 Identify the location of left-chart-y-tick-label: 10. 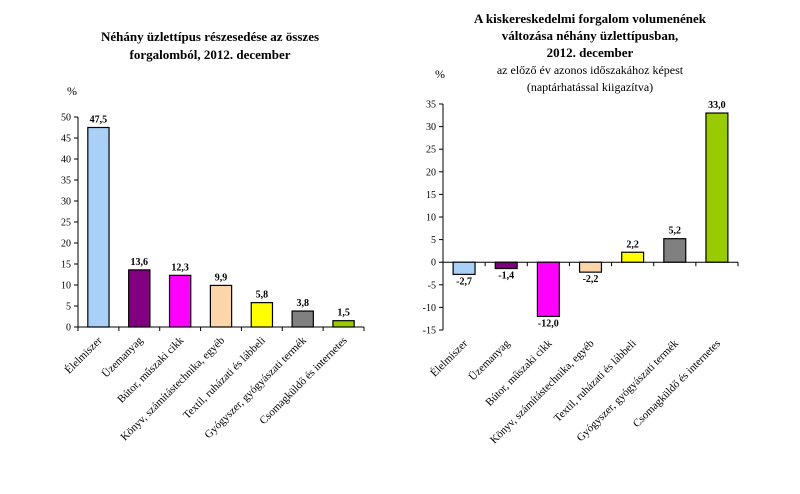
(66, 286).